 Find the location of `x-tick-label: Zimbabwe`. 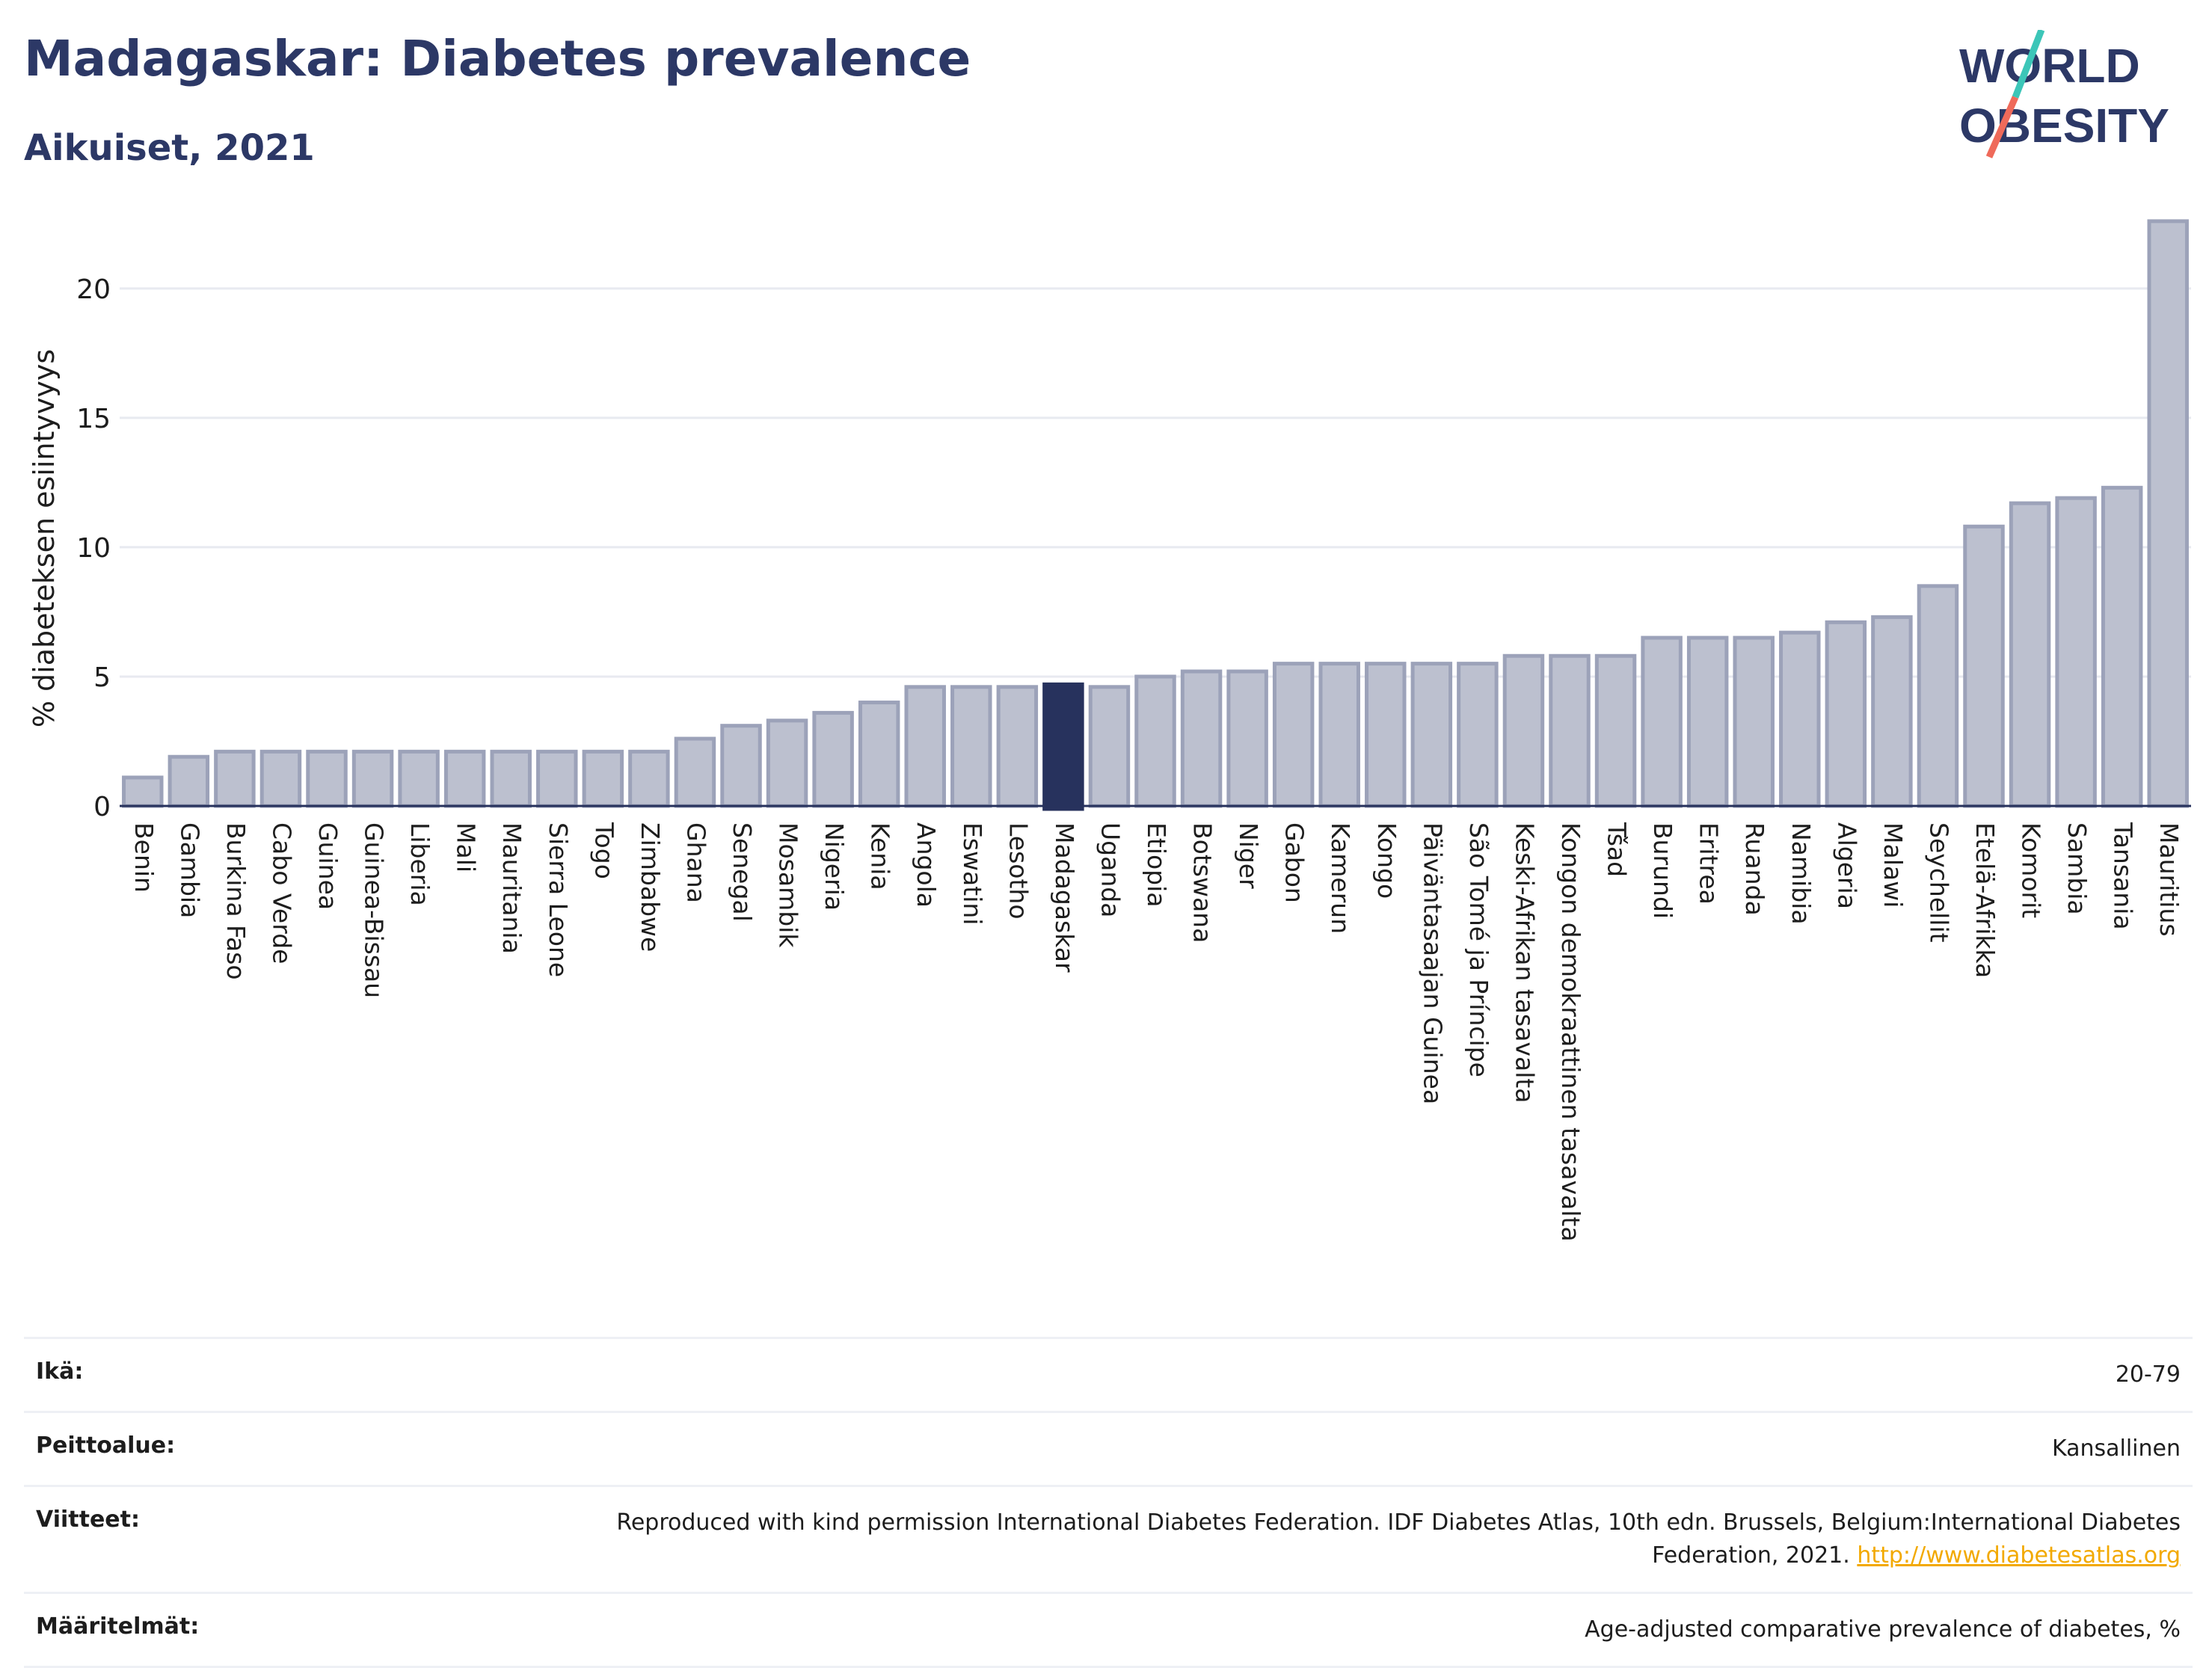

x-tick-label: Zimbabwe is located at coordinates (650, 887).